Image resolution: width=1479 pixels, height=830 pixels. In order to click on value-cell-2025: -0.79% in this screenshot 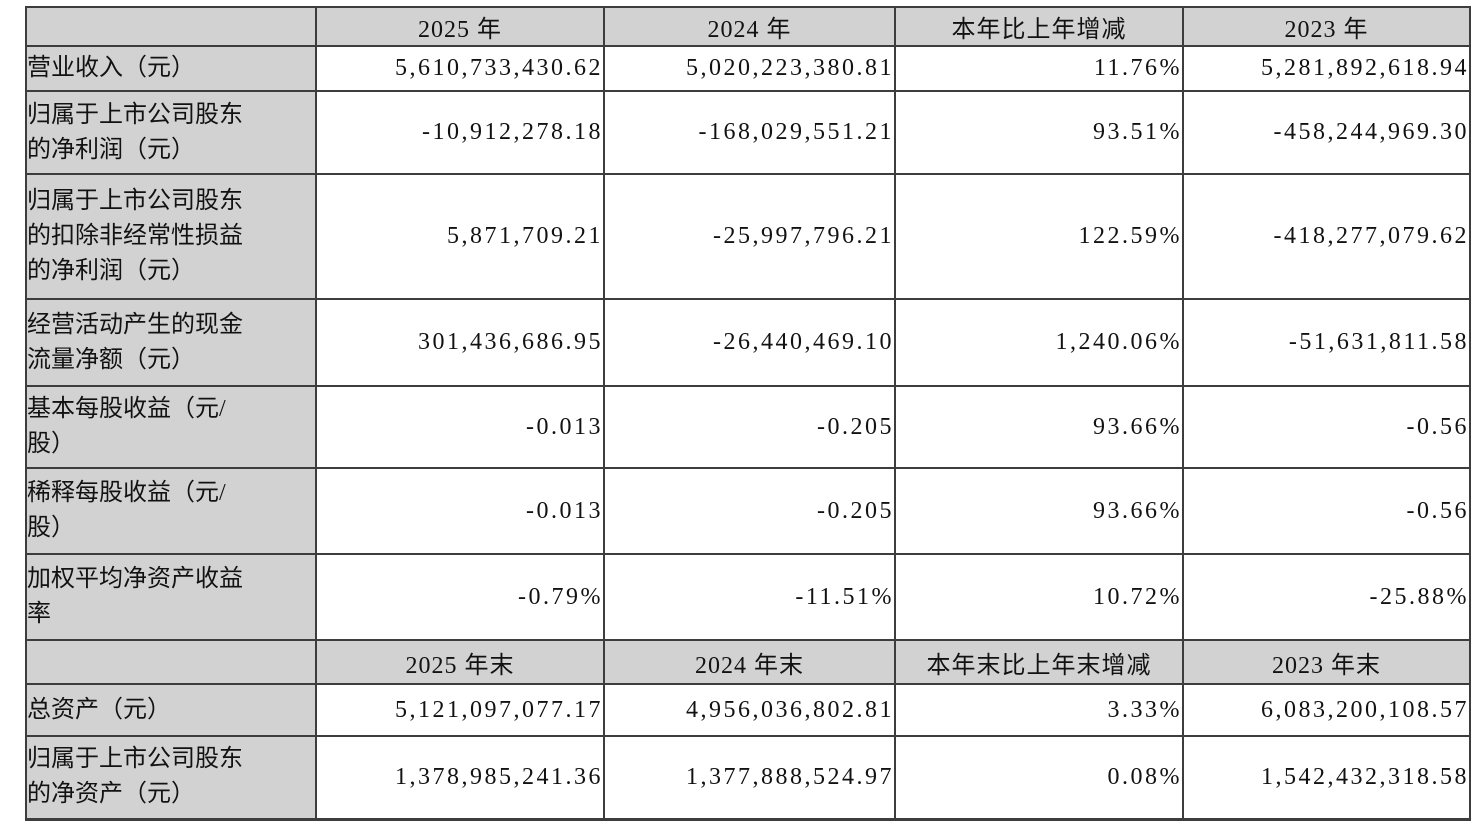, I will do `click(460, 597)`.